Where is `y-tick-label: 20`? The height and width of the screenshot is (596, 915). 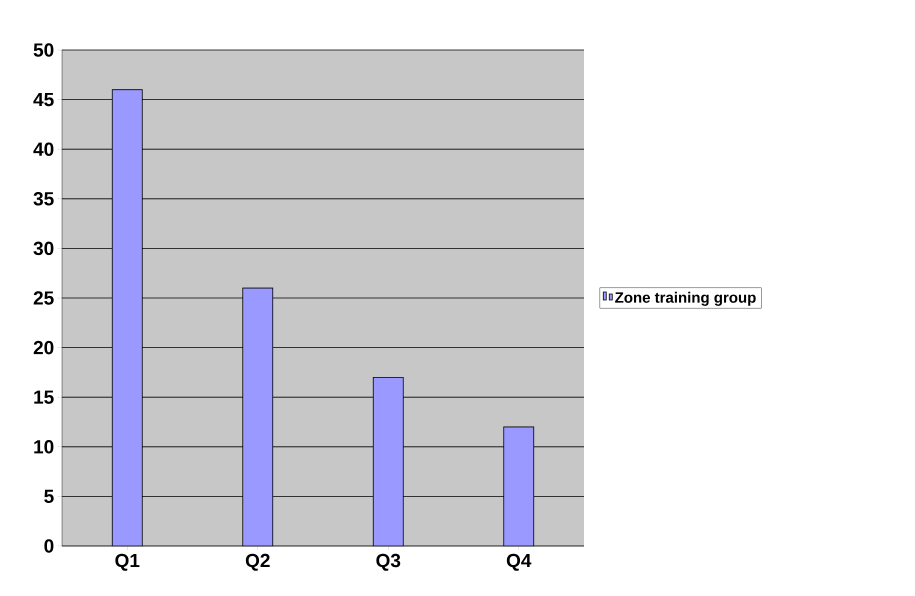 y-tick-label: 20 is located at coordinates (44, 347).